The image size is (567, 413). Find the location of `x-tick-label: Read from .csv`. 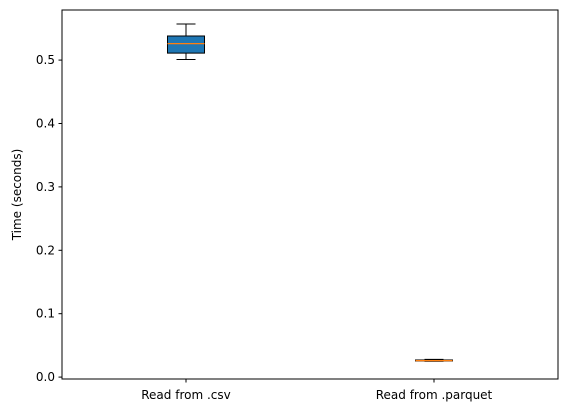

x-tick-label: Read from .csv is located at coordinates (185, 395).